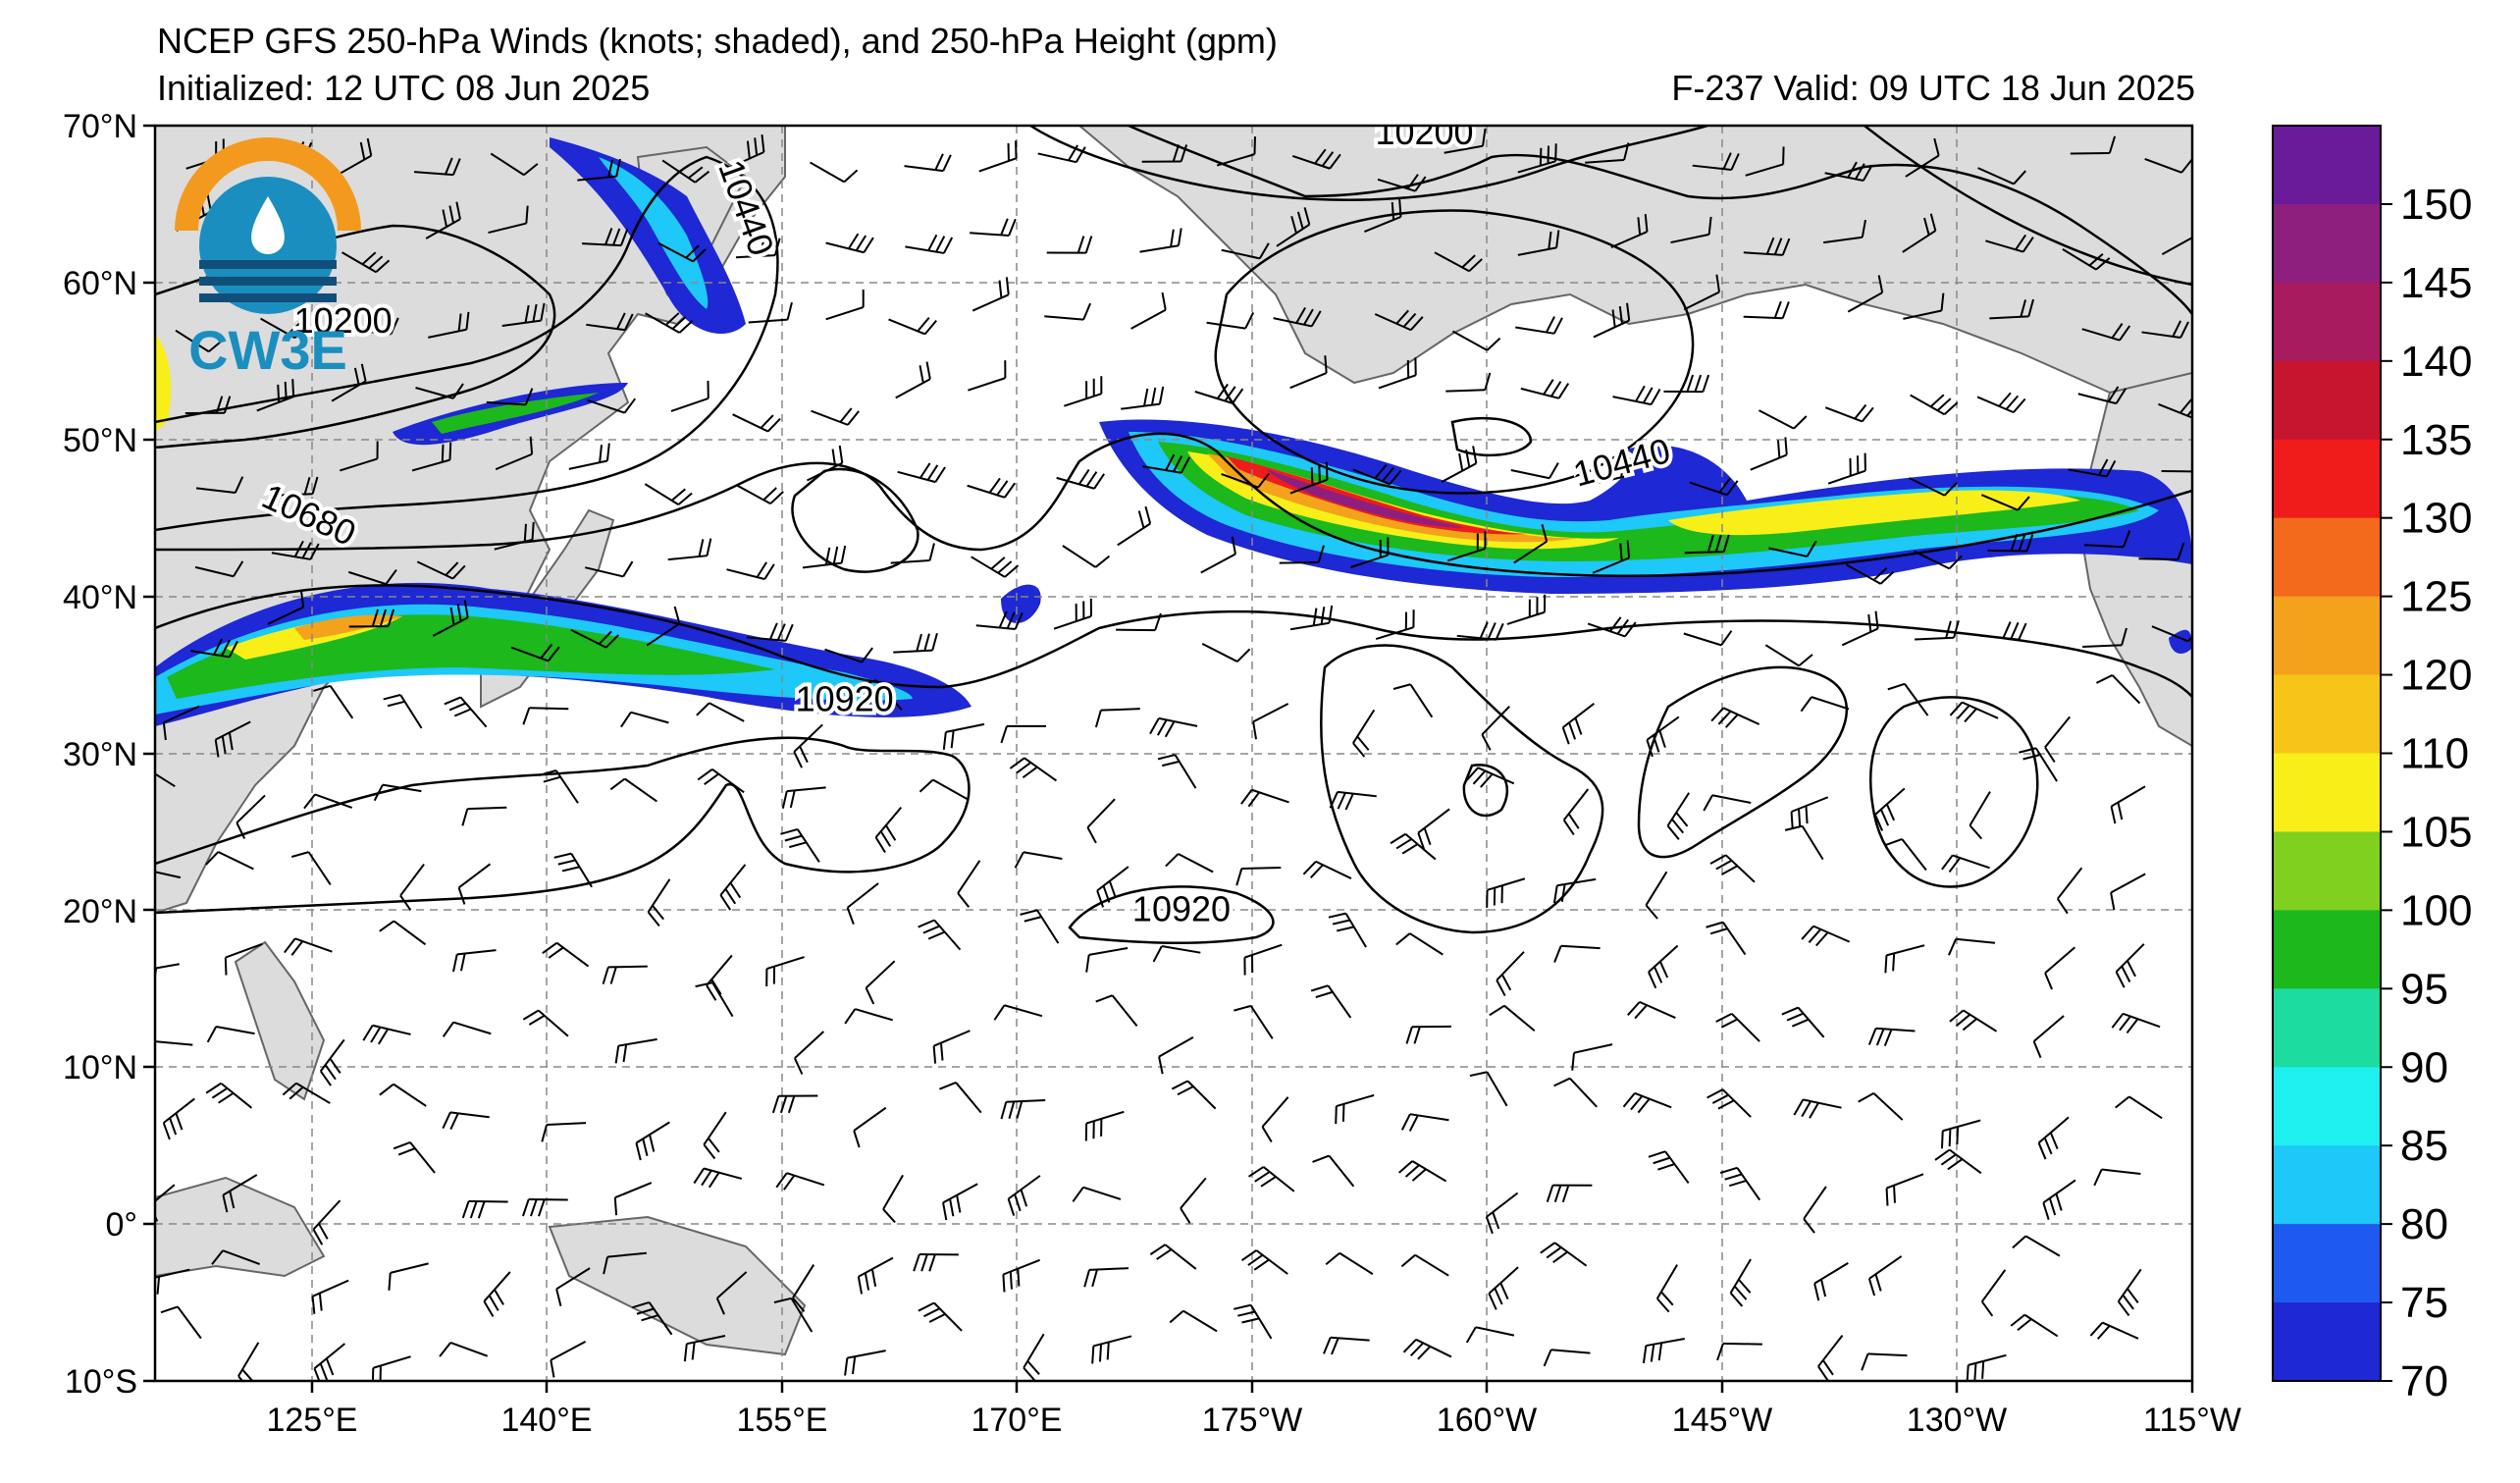 This screenshot has height=1483, width=2520. What do you see at coordinates (2436, 910) in the screenshot?
I see `colorbar-label: 100` at bounding box center [2436, 910].